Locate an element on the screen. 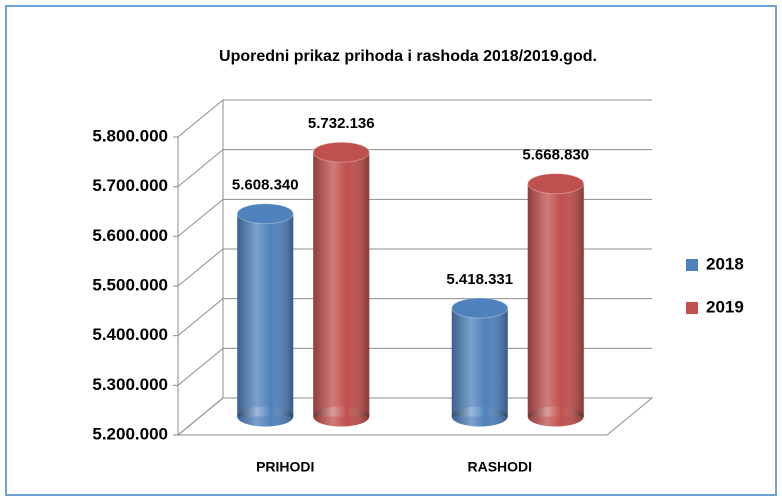 This screenshot has height=501, width=782. value-label: 5.418.331 is located at coordinates (479, 279).